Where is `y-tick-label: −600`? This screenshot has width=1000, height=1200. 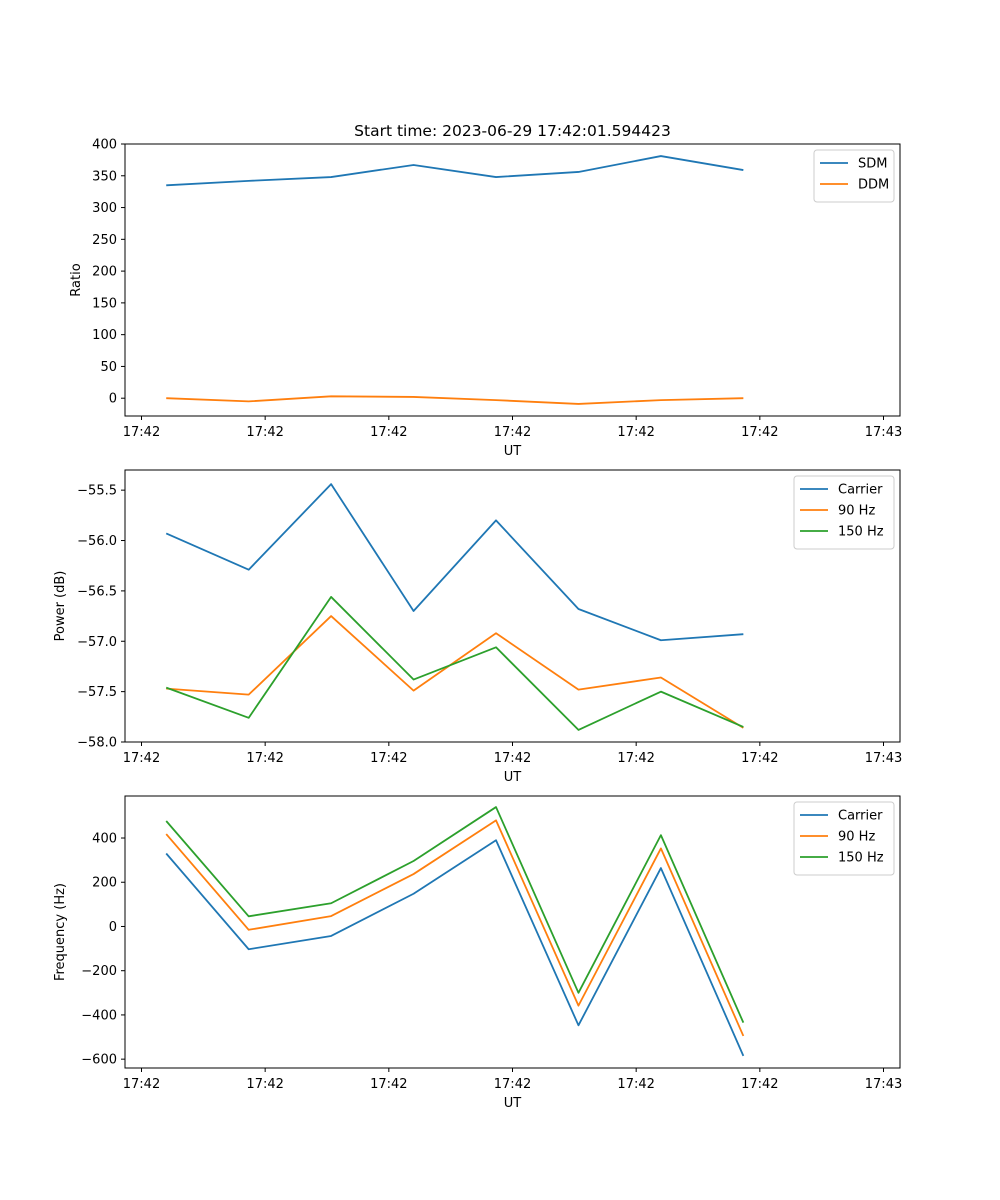
y-tick-label: −600 is located at coordinates (99, 1060).